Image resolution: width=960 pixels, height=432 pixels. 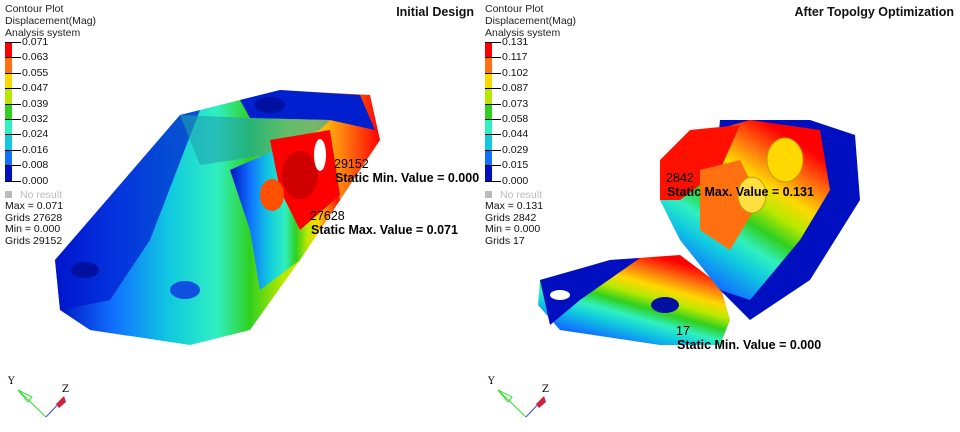 What do you see at coordinates (515, 119) in the screenshot?
I see `legend-value: 0.058` at bounding box center [515, 119].